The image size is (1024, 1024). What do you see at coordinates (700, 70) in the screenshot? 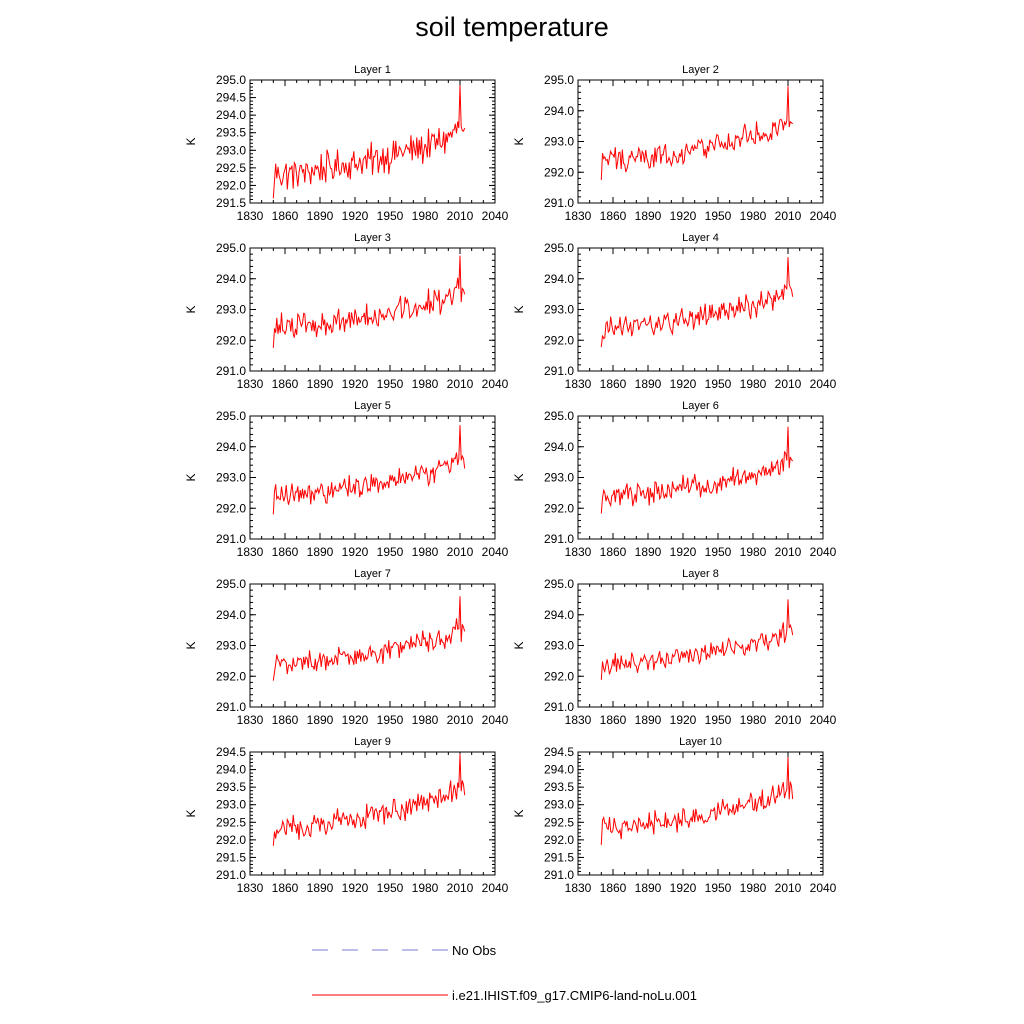
I see `panel-title: Layer 2` at bounding box center [700, 70].